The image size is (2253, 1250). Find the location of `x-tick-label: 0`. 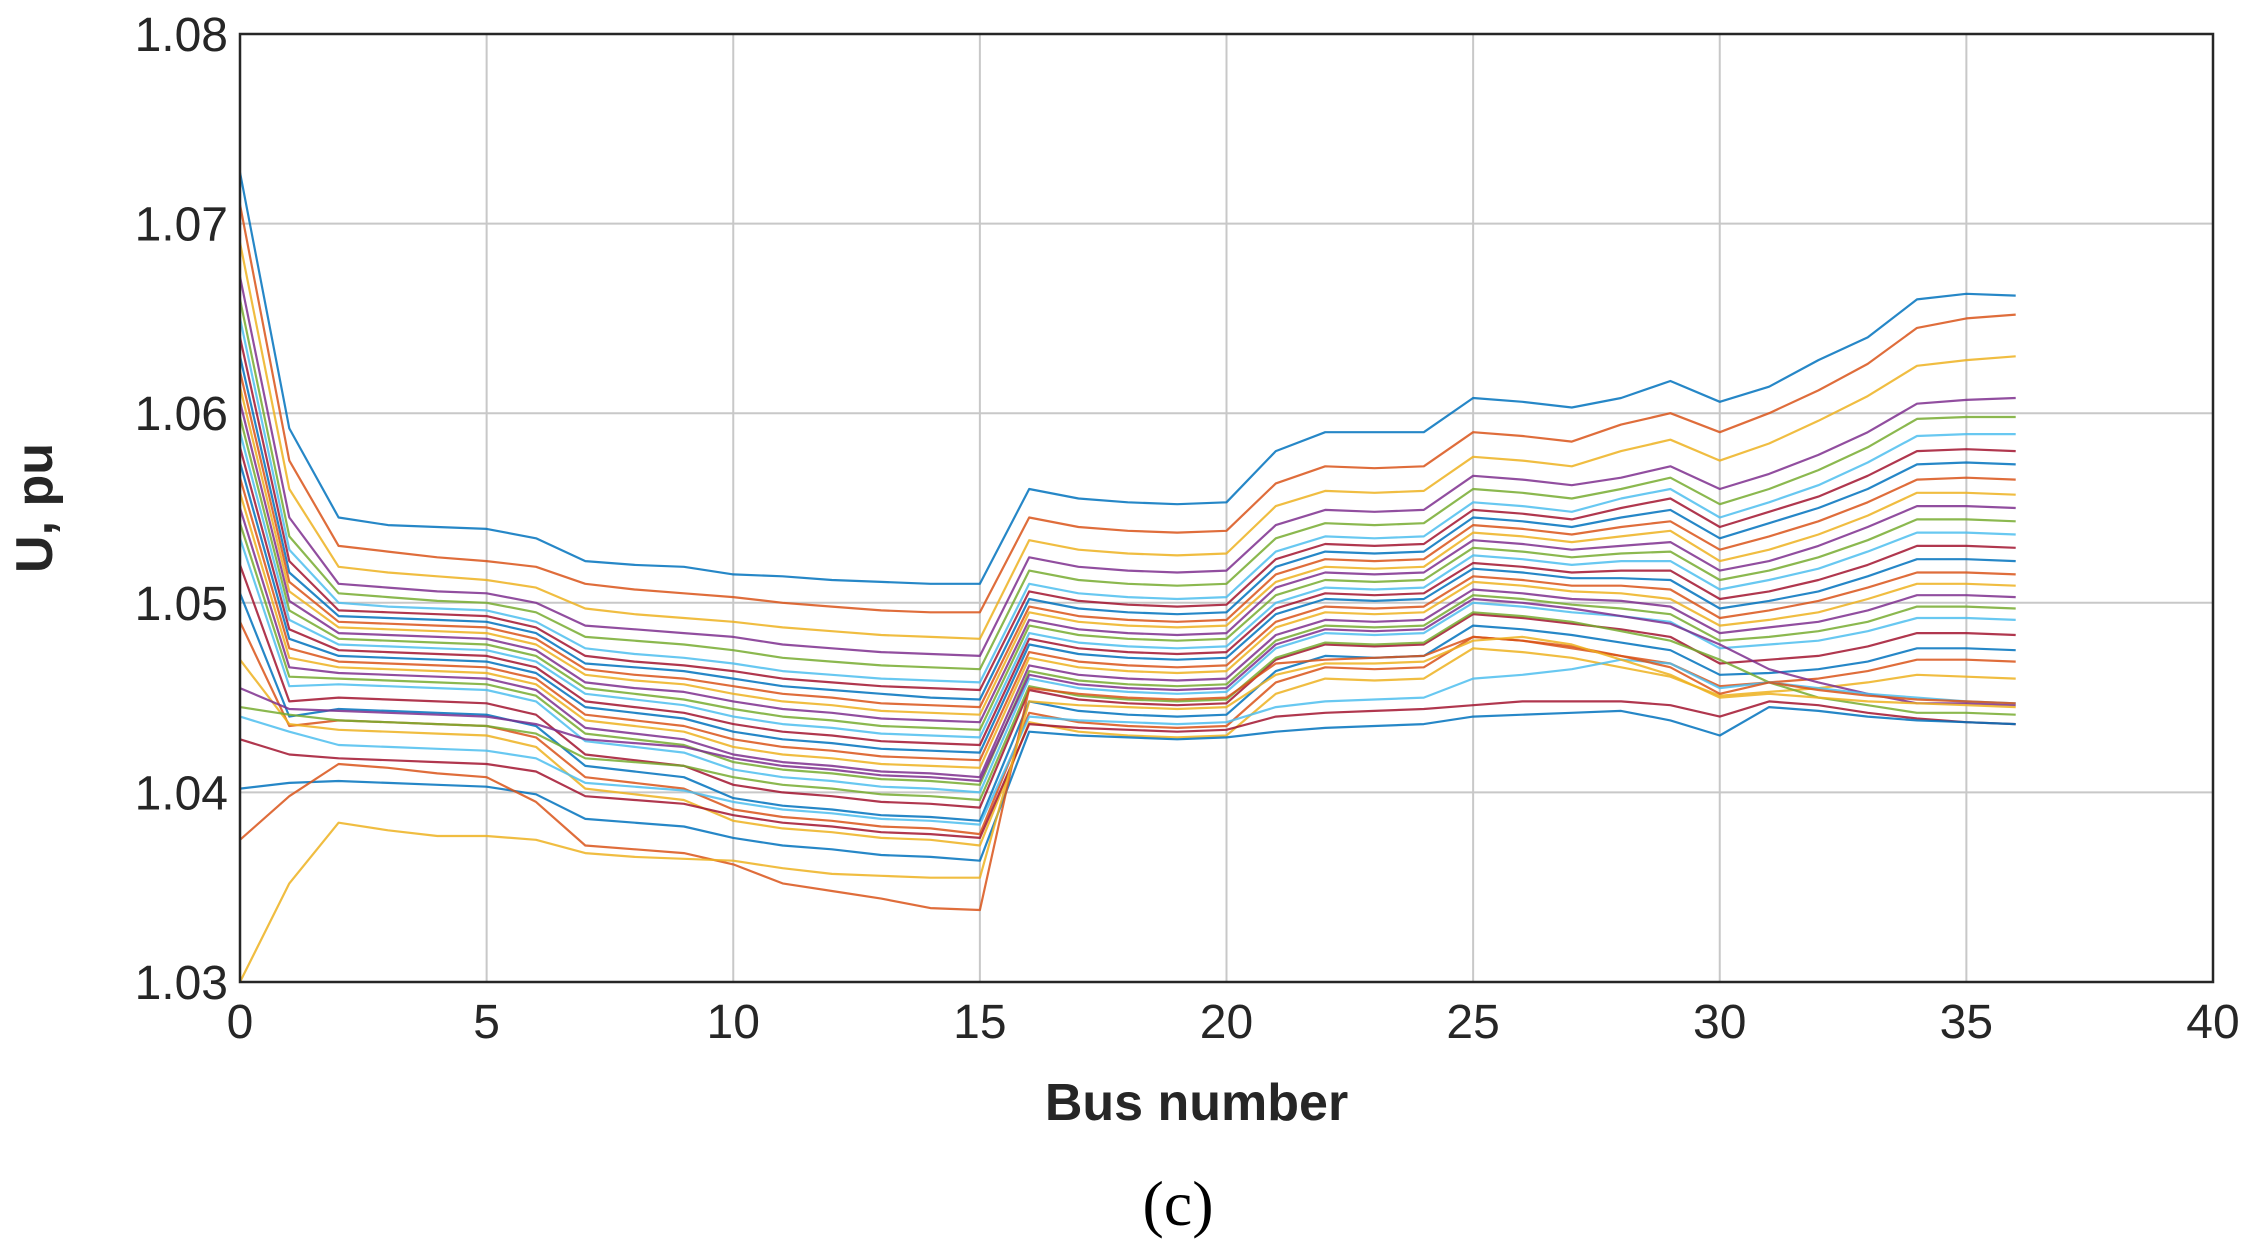

x-tick-label: 0 is located at coordinates (240, 1022).